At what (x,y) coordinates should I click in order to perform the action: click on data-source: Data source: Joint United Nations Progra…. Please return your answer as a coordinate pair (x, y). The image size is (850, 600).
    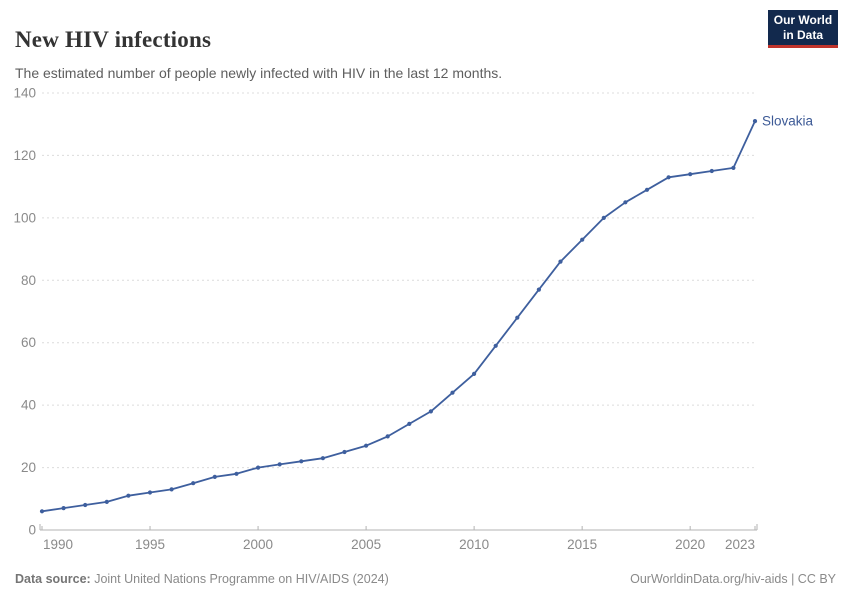
    Looking at the image, I should click on (202, 579).